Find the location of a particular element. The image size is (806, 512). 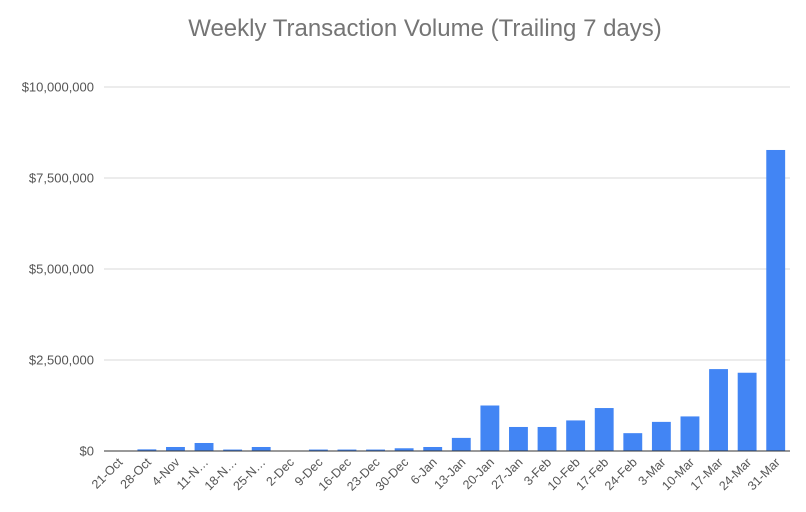

y-tick-label: $10,000,000 is located at coordinates (58, 87).